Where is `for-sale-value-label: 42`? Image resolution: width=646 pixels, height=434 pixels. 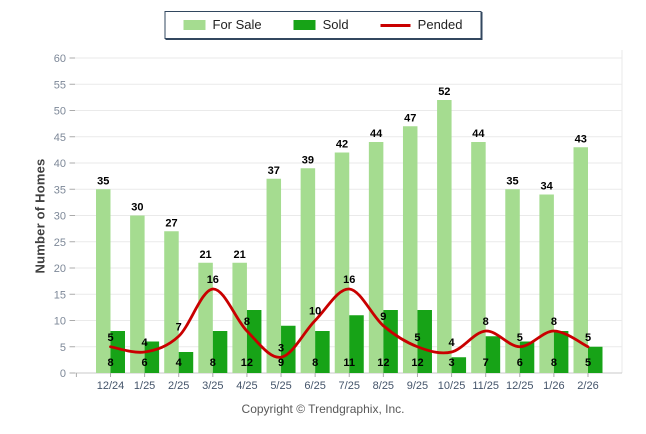
for-sale-value-label: 42 is located at coordinates (342, 145).